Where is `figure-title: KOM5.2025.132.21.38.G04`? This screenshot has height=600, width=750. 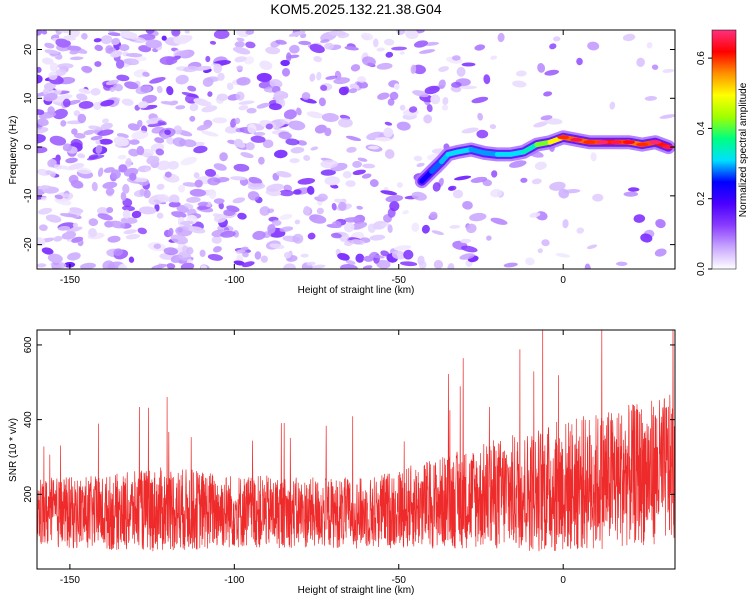
figure-title: KOM5.2025.132.21.38.G04 is located at coordinates (355, 9).